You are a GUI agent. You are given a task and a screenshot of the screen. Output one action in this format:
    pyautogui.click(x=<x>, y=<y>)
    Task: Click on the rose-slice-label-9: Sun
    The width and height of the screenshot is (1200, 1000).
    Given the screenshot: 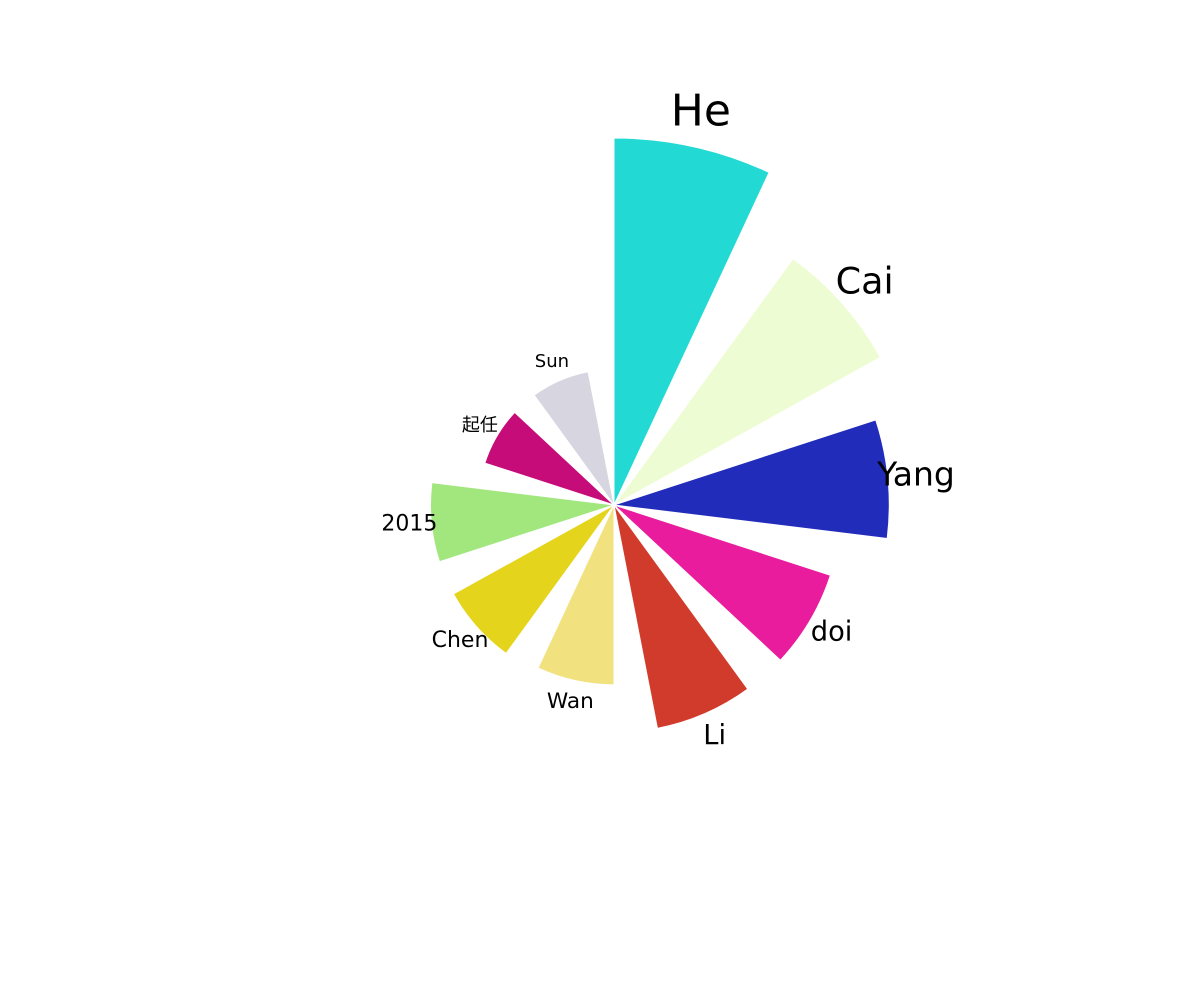 What is the action you would take?
    pyautogui.click(x=552, y=361)
    